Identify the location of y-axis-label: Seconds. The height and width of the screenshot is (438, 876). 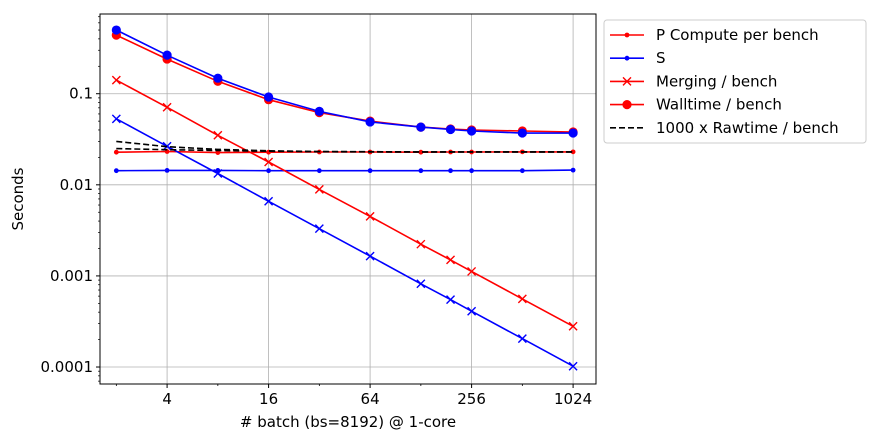
(18, 198).